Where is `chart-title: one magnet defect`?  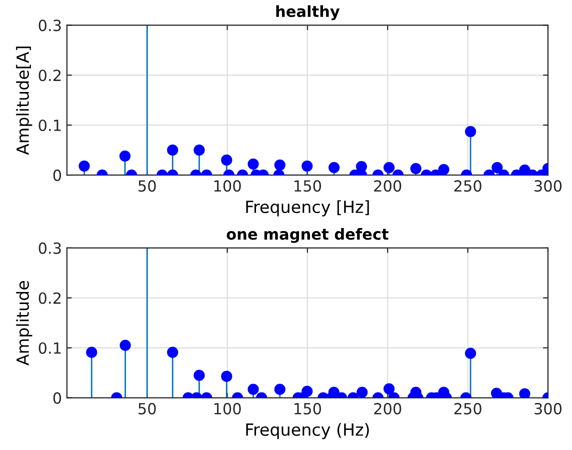
chart-title: one magnet defect is located at coordinates (307, 235).